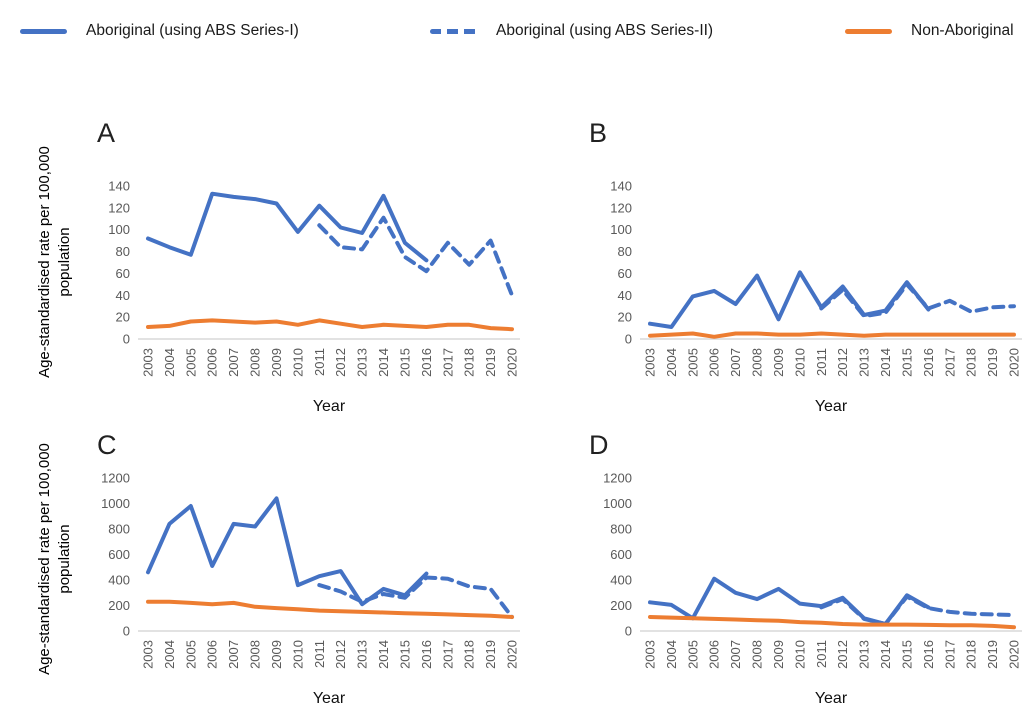 This screenshot has height=721, width=1030. What do you see at coordinates (962, 30) in the screenshot?
I see `legend-label-series3: Non-Aboriginal` at bounding box center [962, 30].